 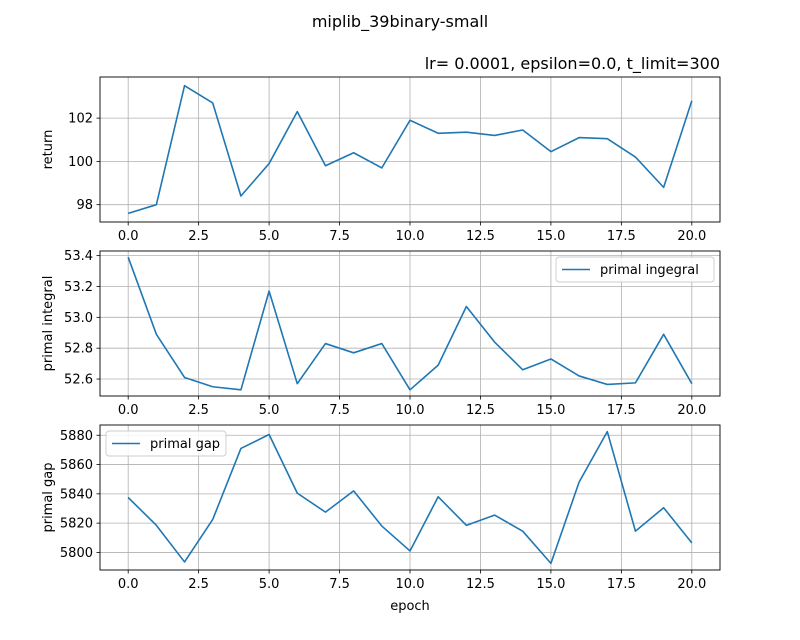 What do you see at coordinates (48, 324) in the screenshot?
I see `y-axis-label: primal integral` at bounding box center [48, 324].